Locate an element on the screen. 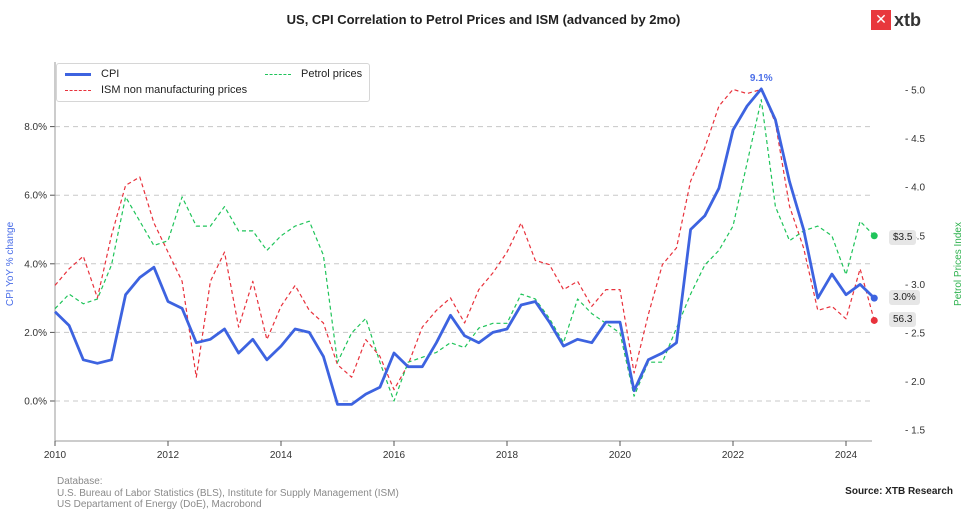 The image size is (967, 522). end-markers is located at coordinates (874, 278).